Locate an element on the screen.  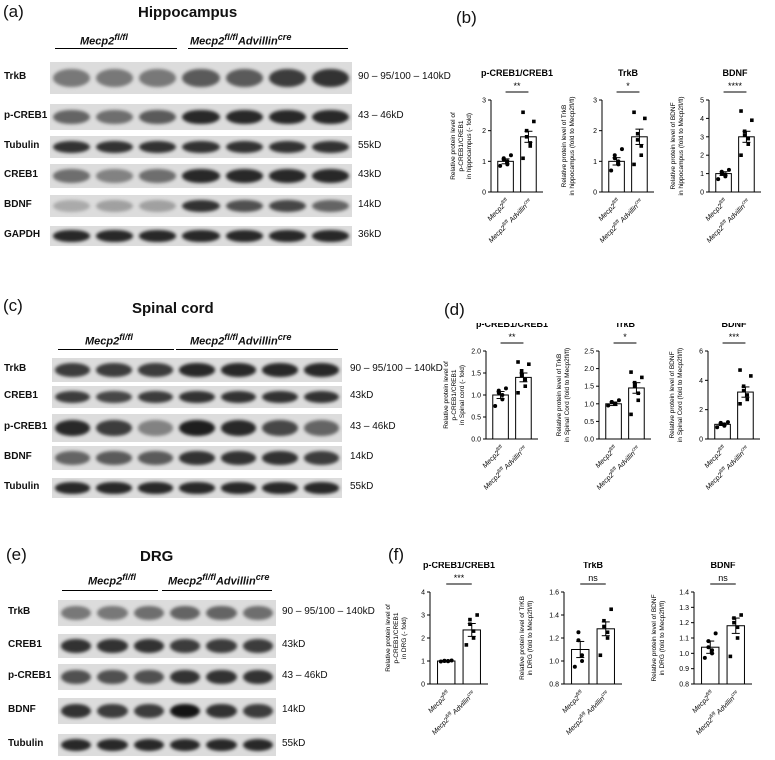
y-axis-label: in DRG (fold to Mecp2fl/fl) is located at coordinates (530, 638).